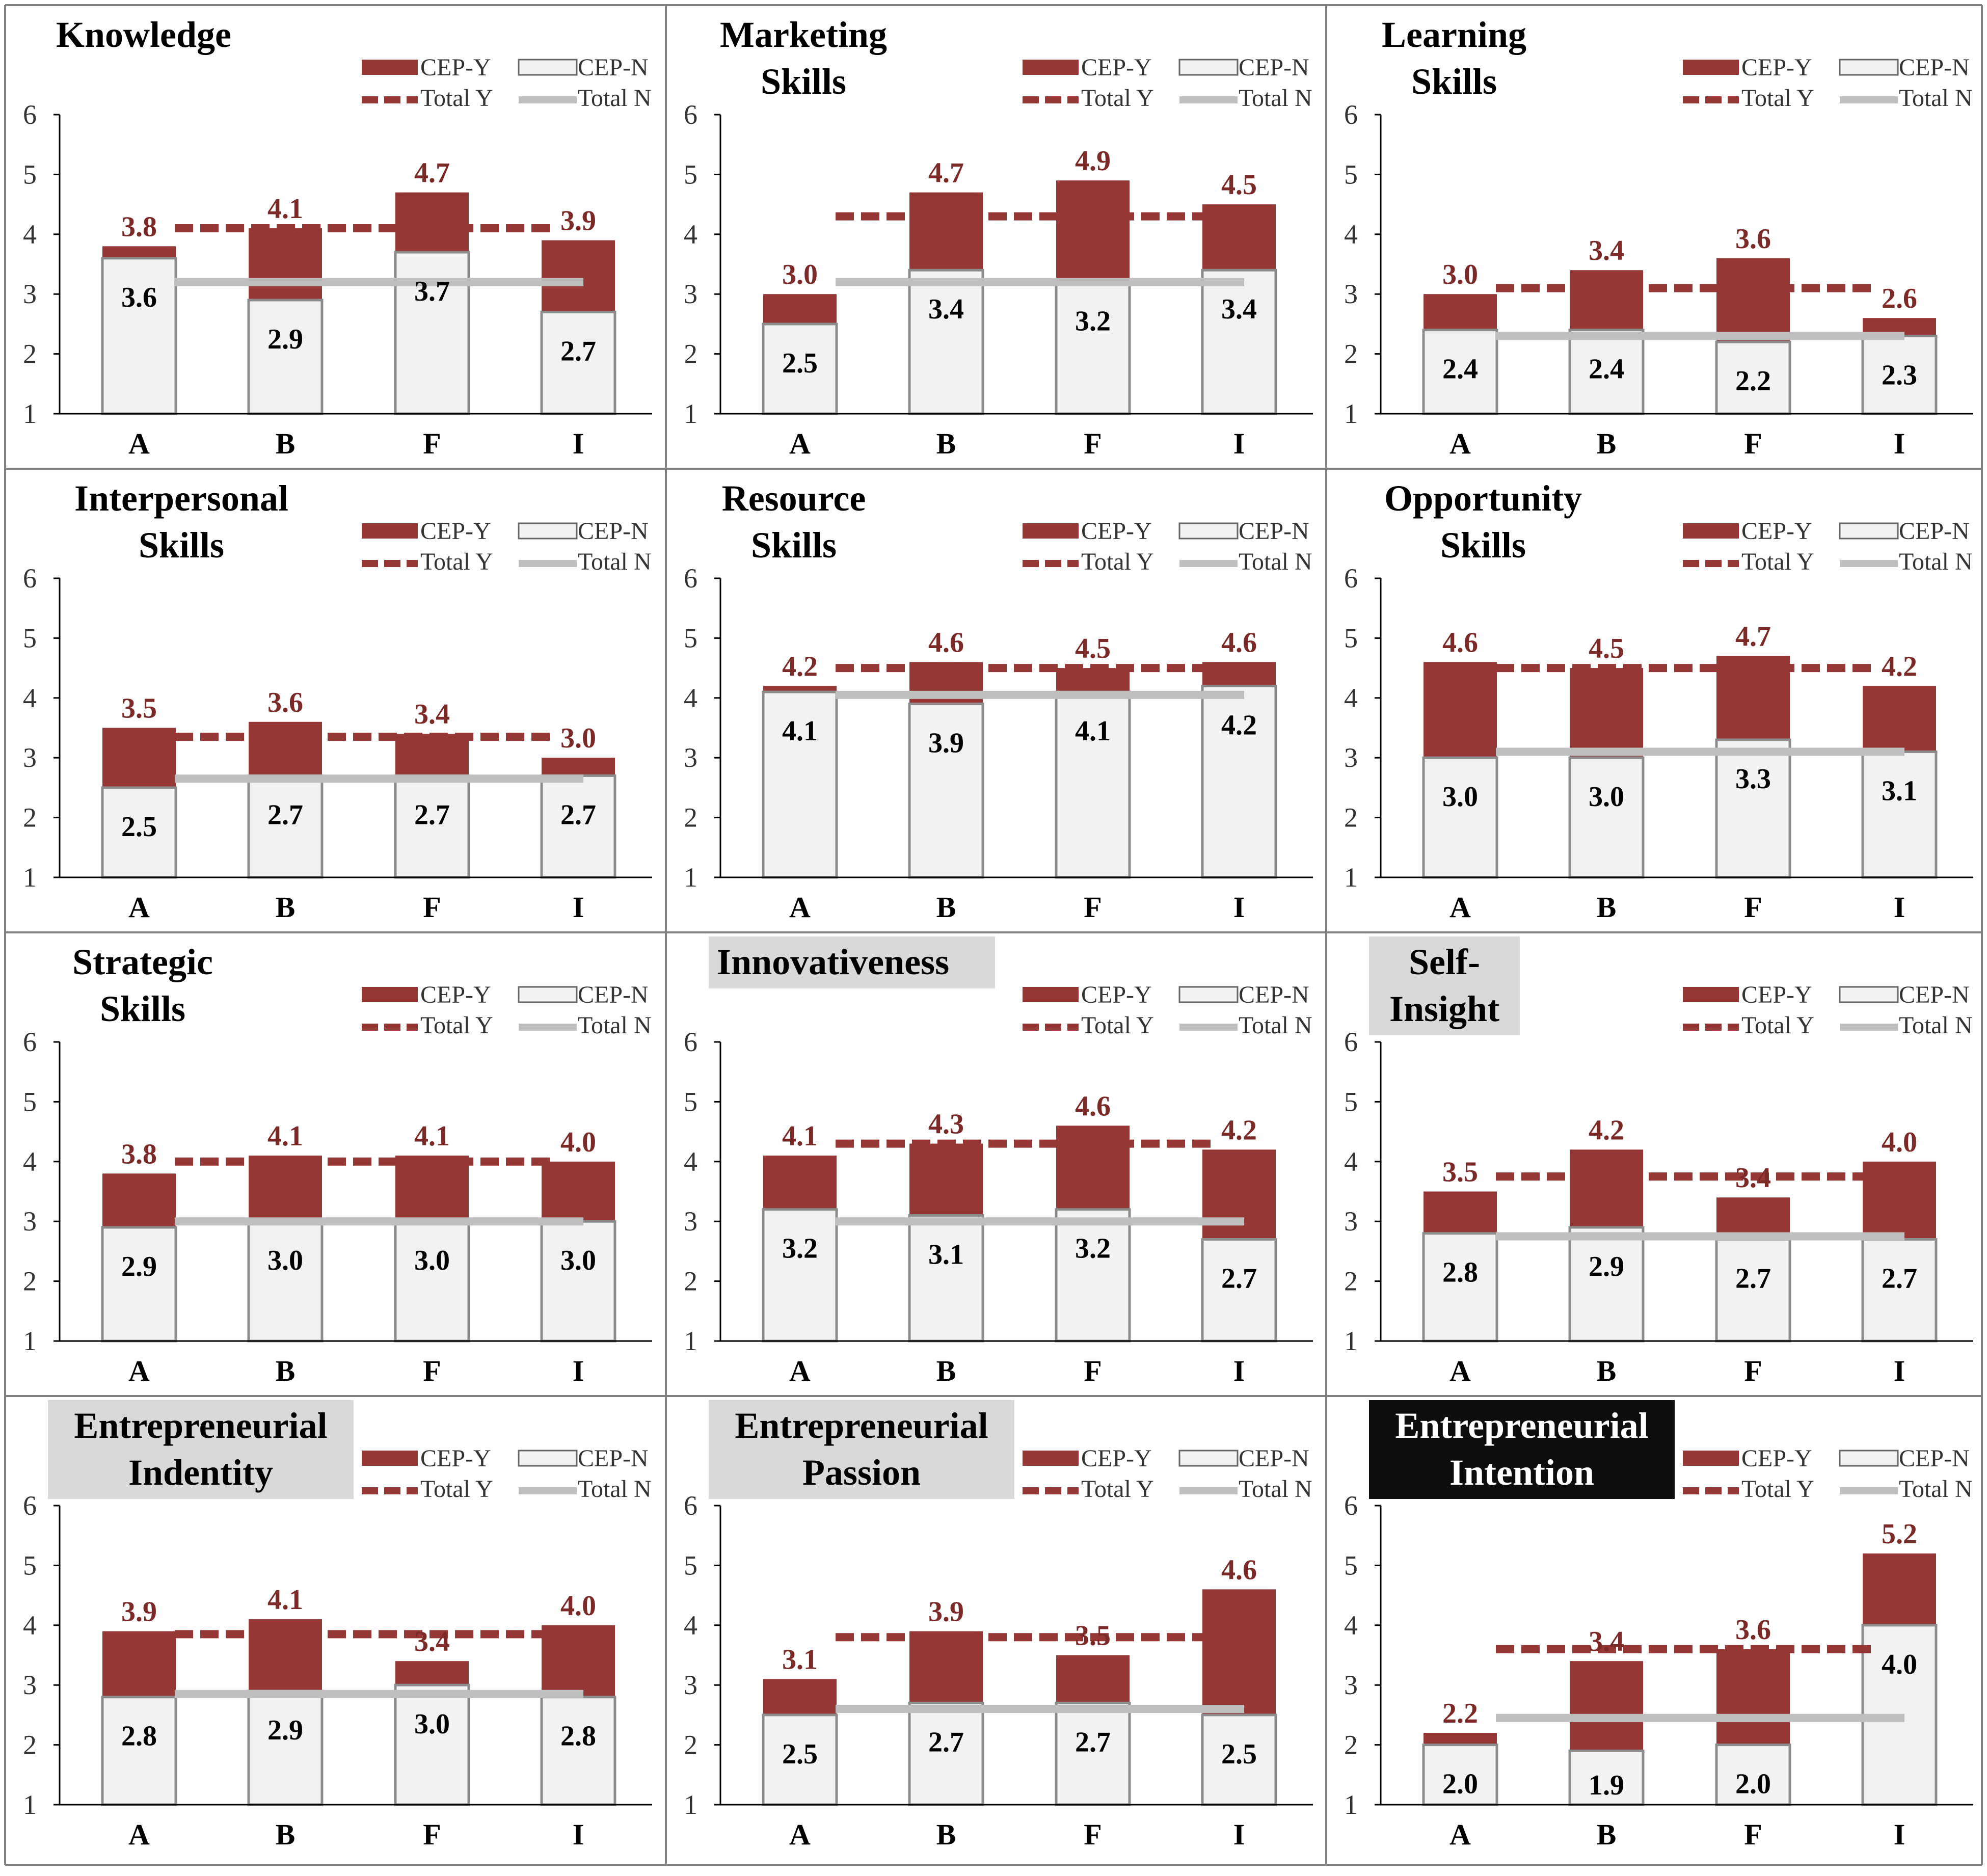 The image size is (1987, 1876). Describe the element at coordinates (1679, 1659) in the screenshot. I see `value-labels: 2.2 2.0 3.4 1.9 3.6 2.0 5.2 4.0` at that location.